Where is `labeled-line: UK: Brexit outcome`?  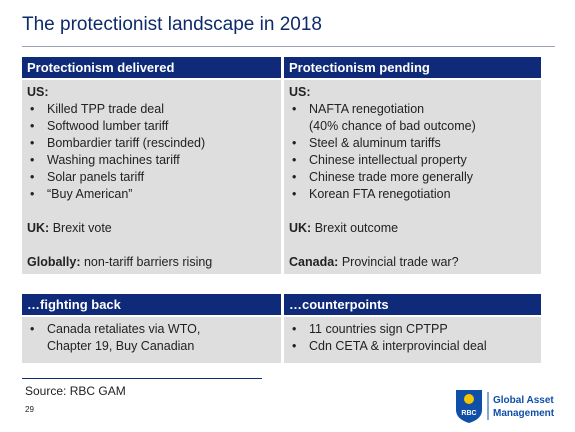
labeled-line: UK: Brexit outcome is located at coordinates (412, 228).